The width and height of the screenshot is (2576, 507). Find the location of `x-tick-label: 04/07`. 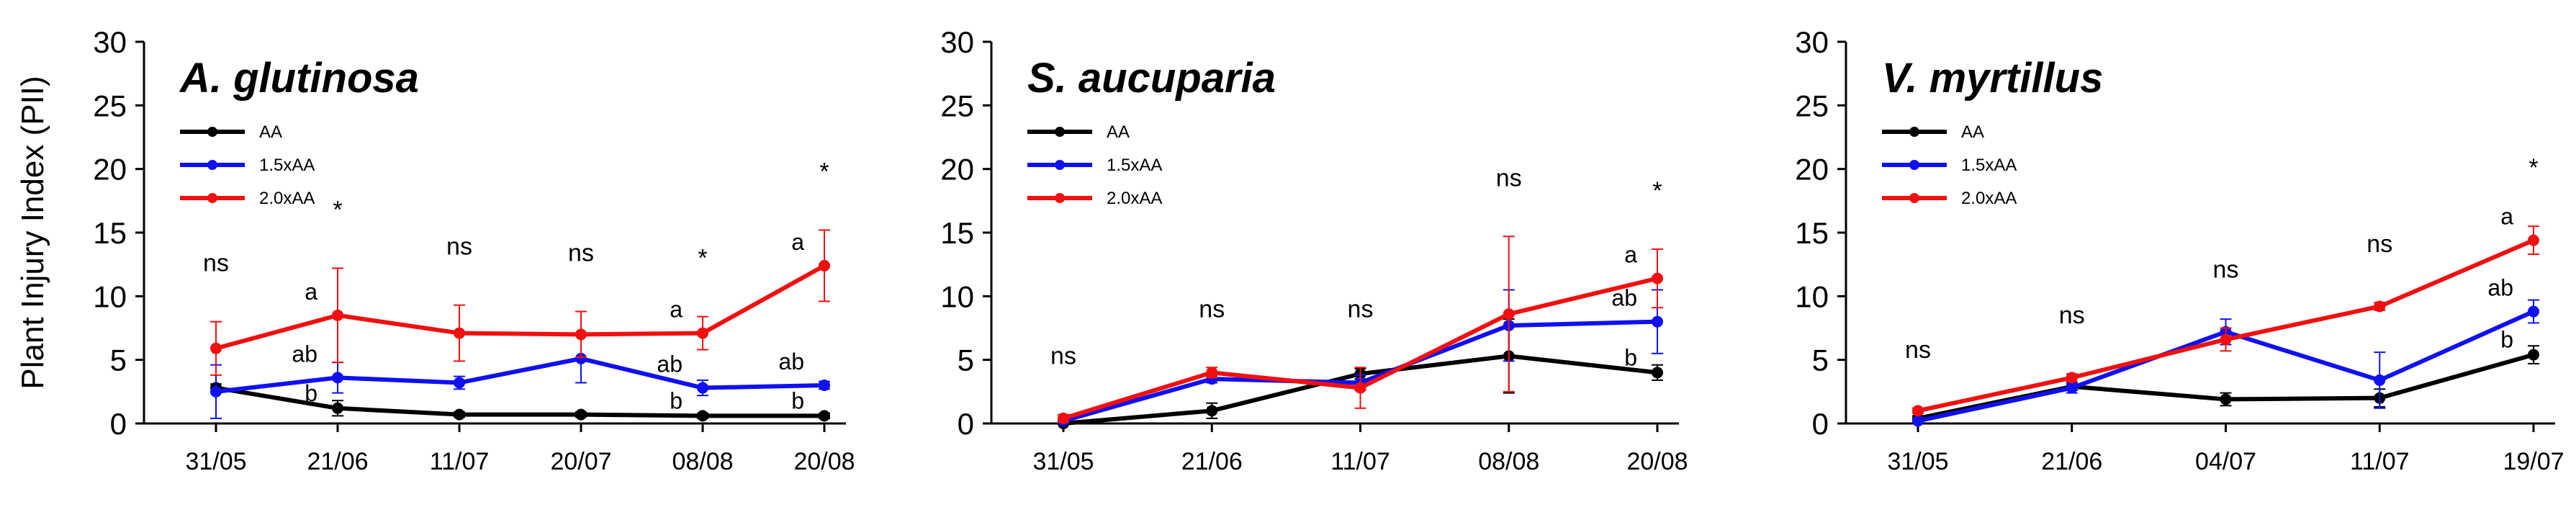

x-tick-label: 04/07 is located at coordinates (2225, 461).